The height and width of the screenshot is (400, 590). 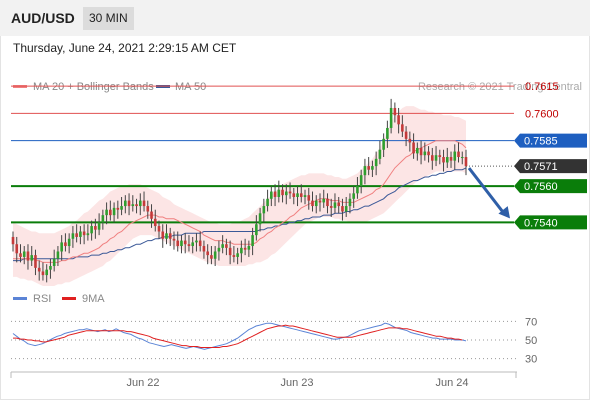 I want to click on rsi-ma-legend-label: 9MA, so click(x=93, y=299).